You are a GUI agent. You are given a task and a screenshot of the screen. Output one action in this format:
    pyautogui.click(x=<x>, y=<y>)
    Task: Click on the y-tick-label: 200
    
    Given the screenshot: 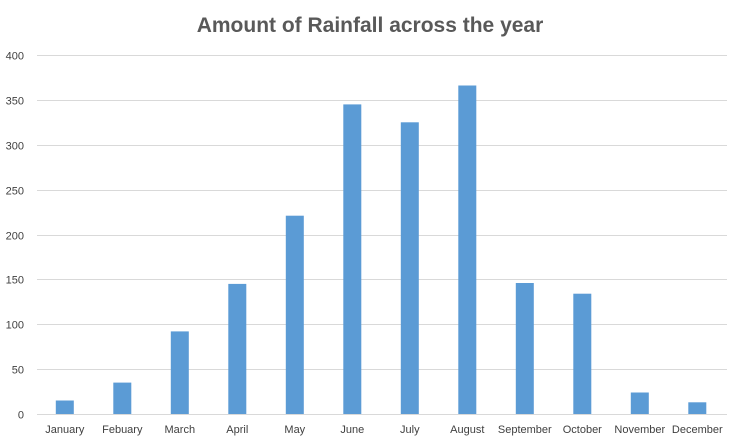 What is the action you would take?
    pyautogui.click(x=15, y=237)
    